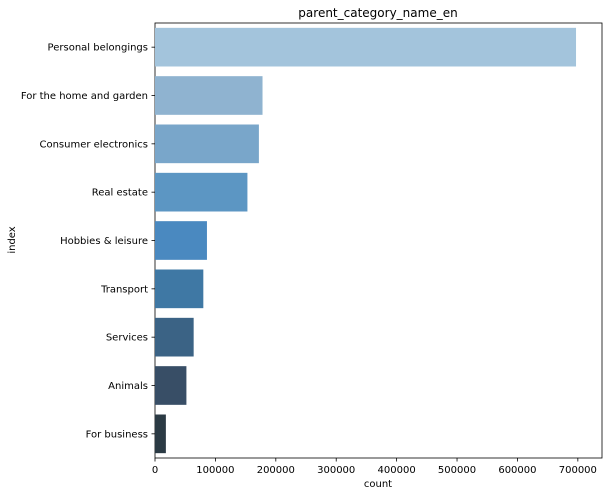  Describe the element at coordinates (215, 470) in the screenshot. I see `x-tick-label: 100000` at that location.